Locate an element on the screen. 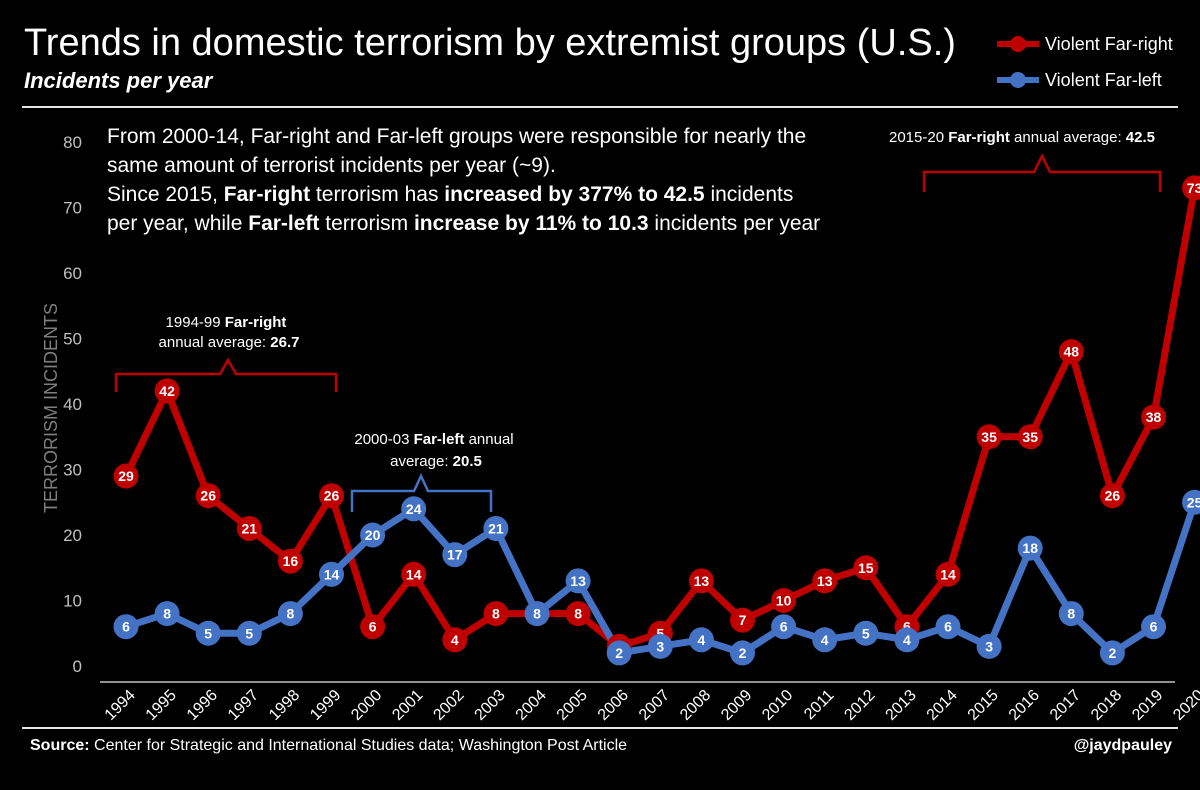  legend-item-far-left: Violent Far-left is located at coordinates (1084, 80).